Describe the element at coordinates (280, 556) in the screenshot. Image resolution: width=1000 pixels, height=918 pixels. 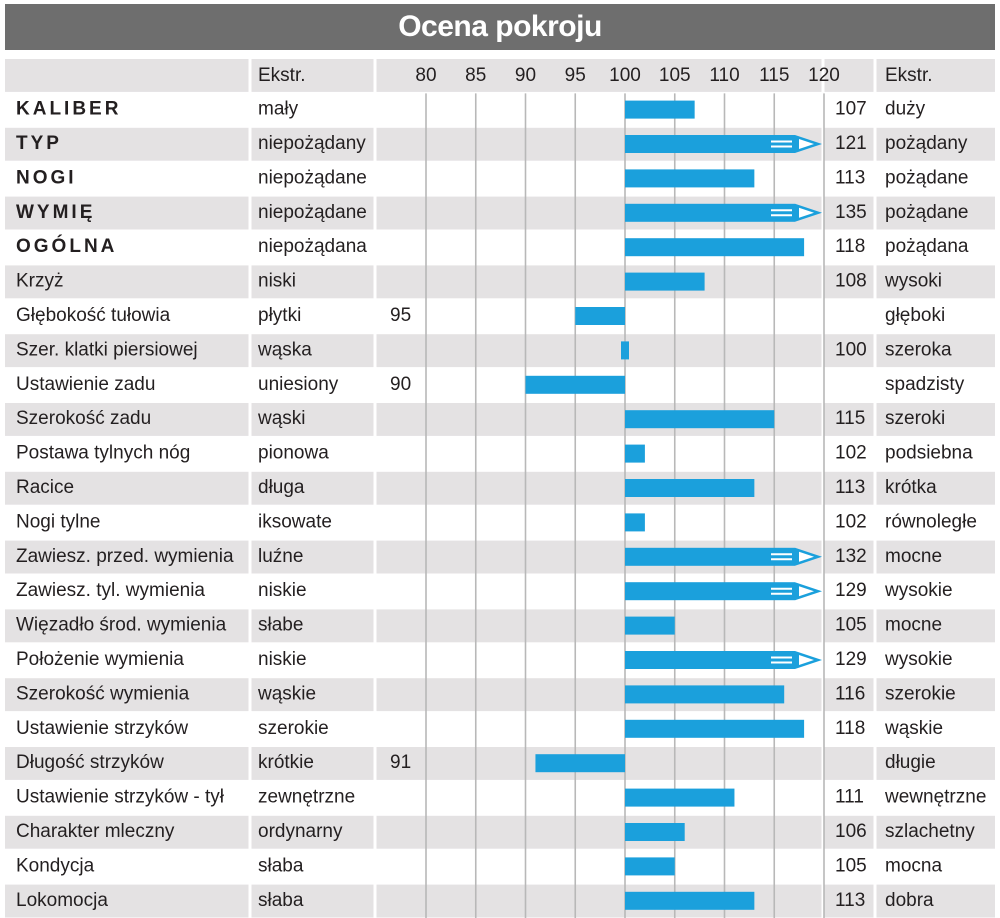
I see `low-extreme-label: luźne` at that location.